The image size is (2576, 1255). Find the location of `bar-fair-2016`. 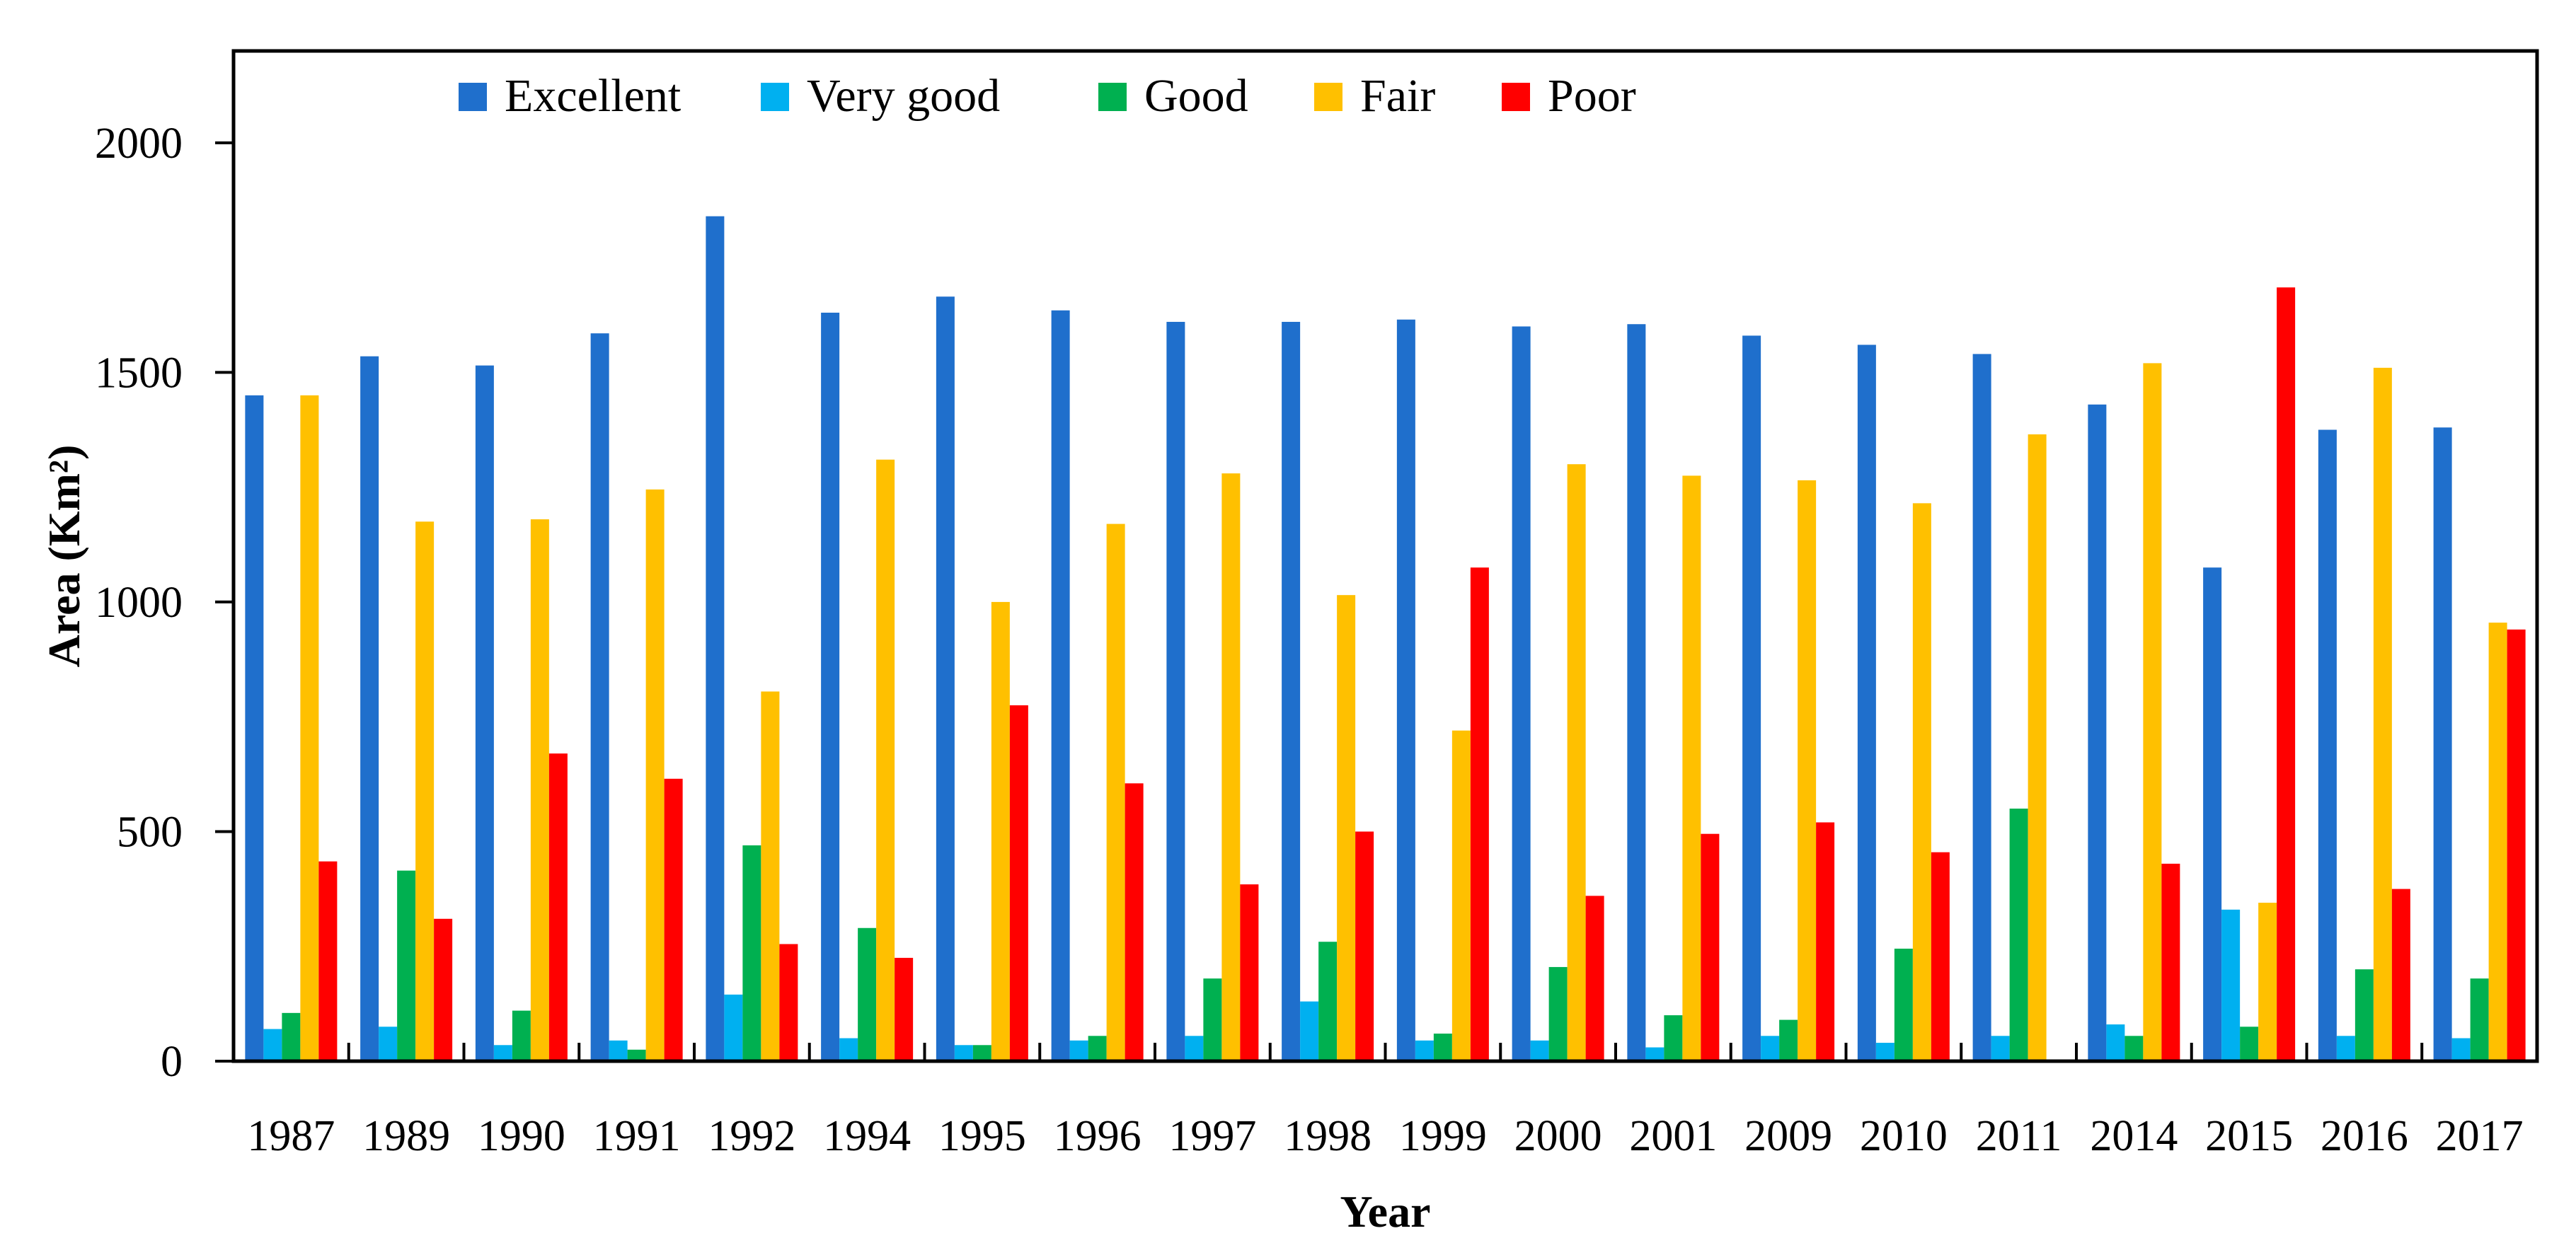

bar-fair-2016 is located at coordinates (2383, 714).